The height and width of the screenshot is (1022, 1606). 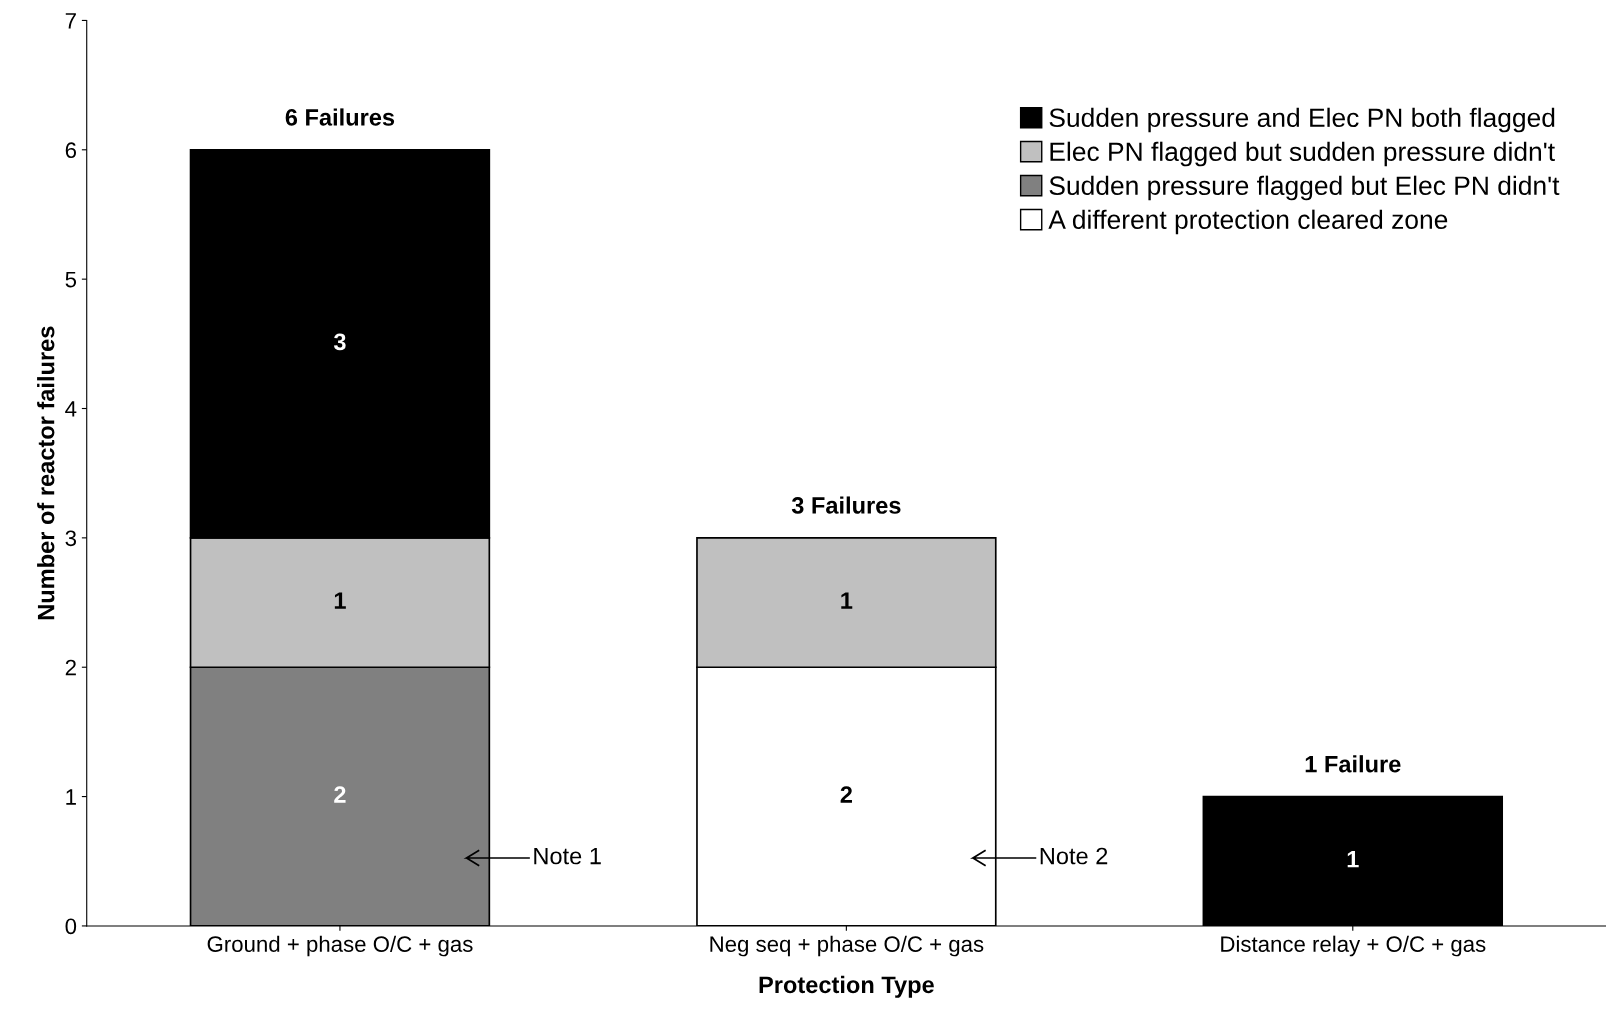 I want to click on legend-label: A different protection cleared zone, so click(x=1248, y=222).